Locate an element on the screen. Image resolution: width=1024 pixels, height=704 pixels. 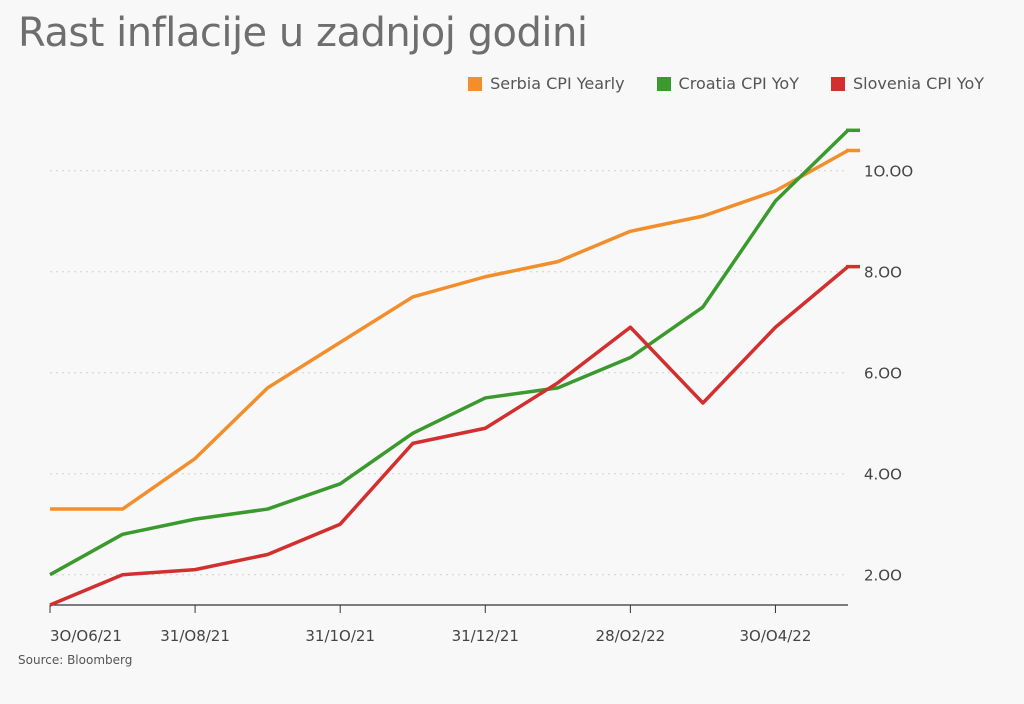
legend-item-croatia: Croatia CPI YoY is located at coordinates (727, 83).